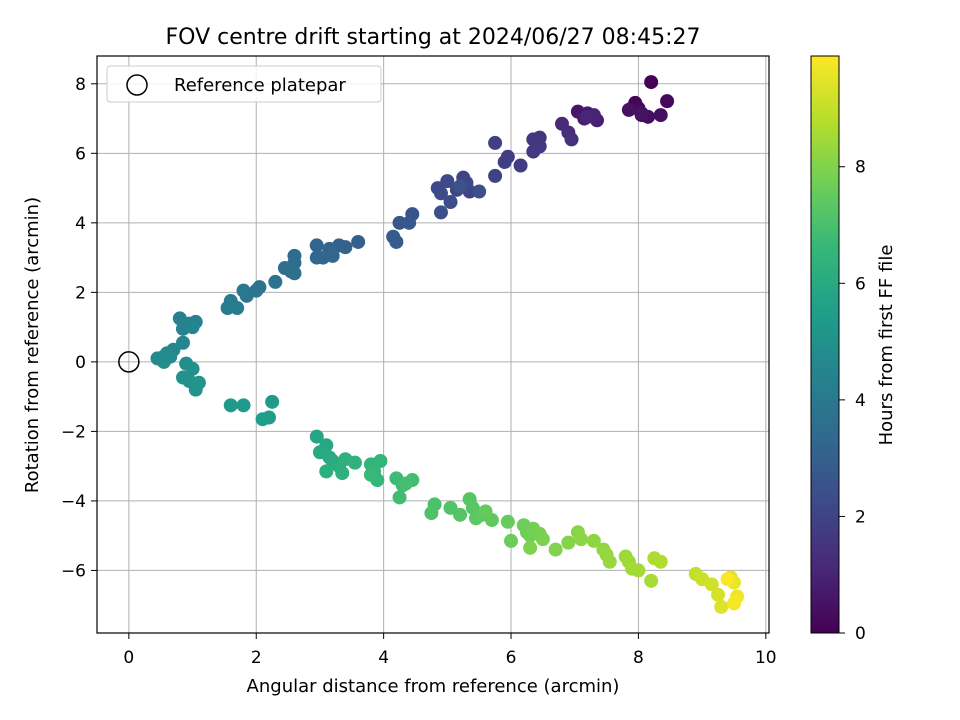  What do you see at coordinates (886, 345) in the screenshot?
I see `colorbar-label: Hours from first FF file` at bounding box center [886, 345].